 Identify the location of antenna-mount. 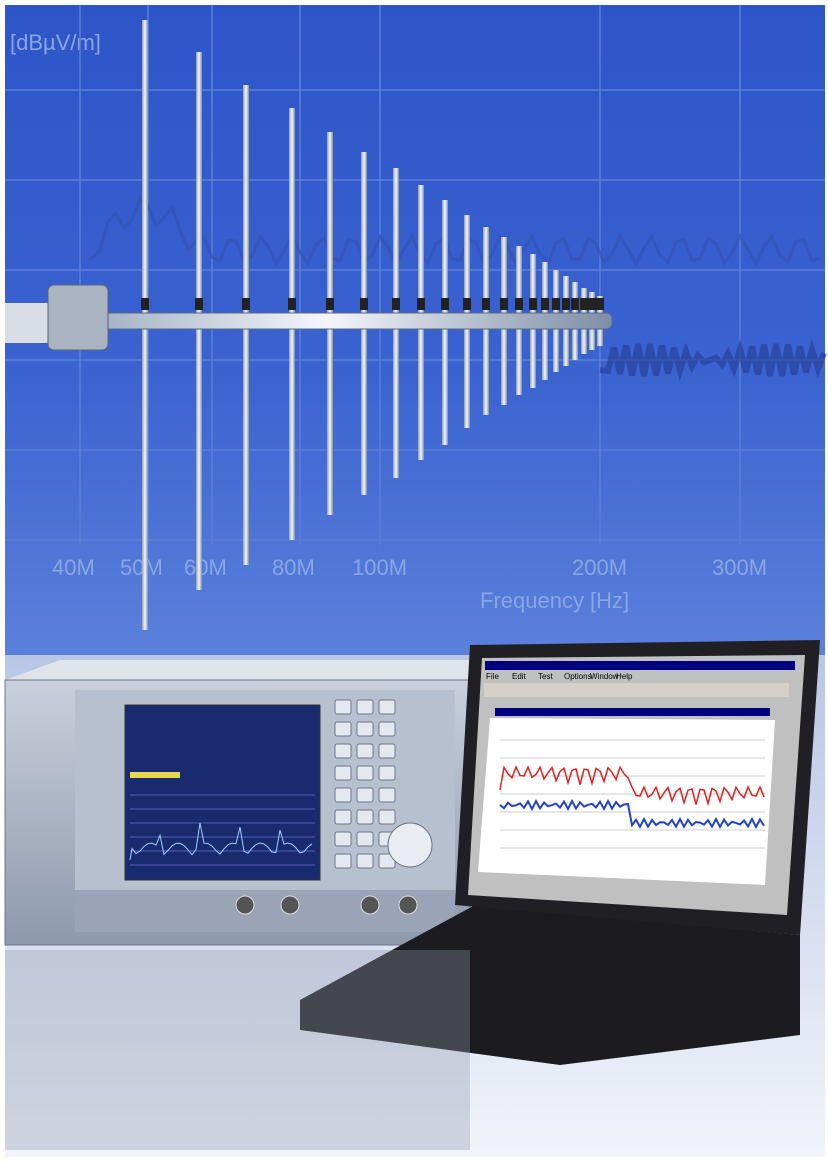
(27, 323).